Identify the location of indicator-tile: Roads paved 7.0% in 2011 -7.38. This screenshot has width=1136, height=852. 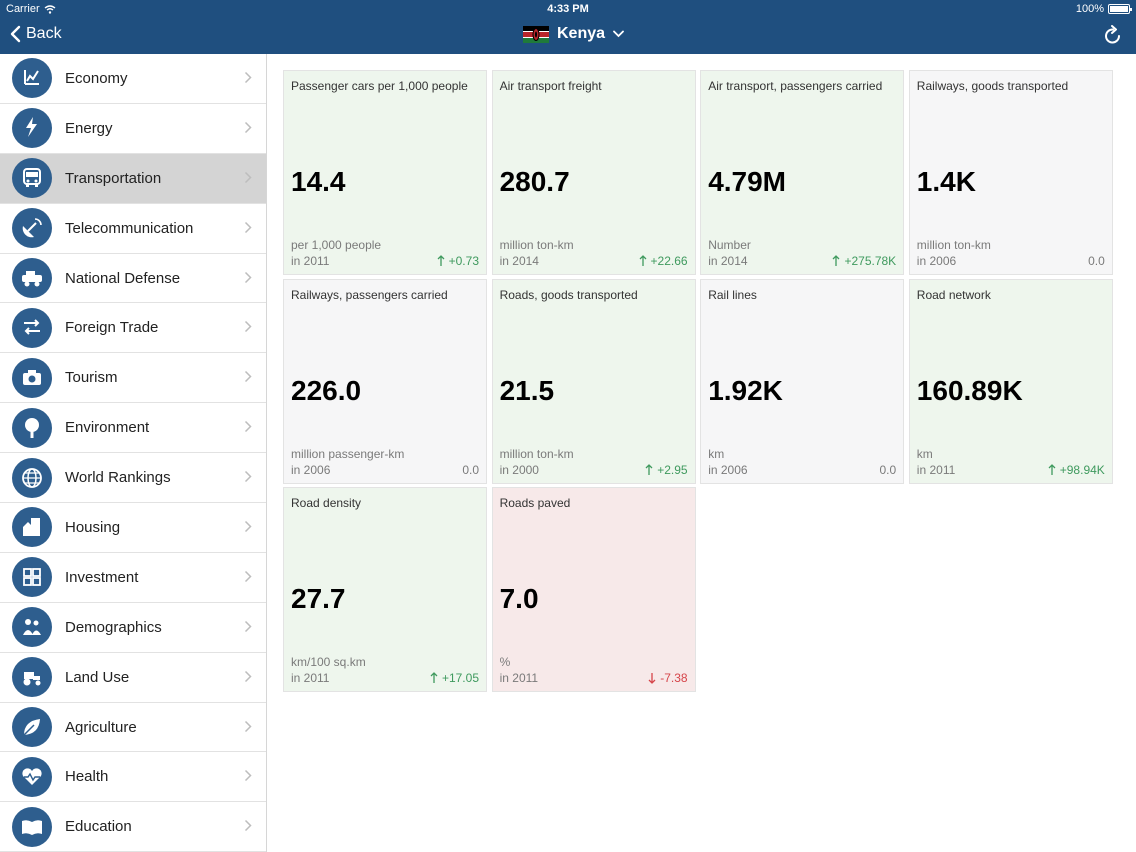
(593, 590).